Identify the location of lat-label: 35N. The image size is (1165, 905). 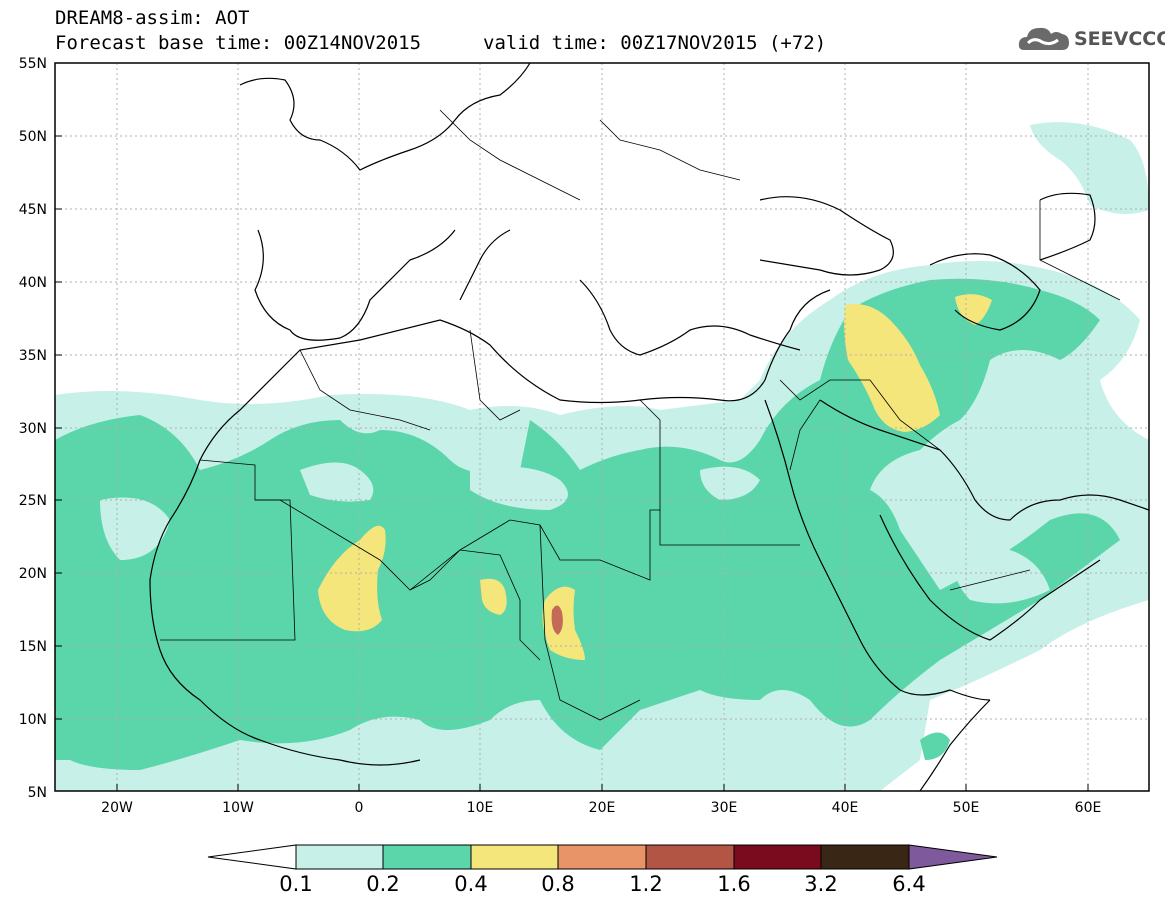
(33, 356).